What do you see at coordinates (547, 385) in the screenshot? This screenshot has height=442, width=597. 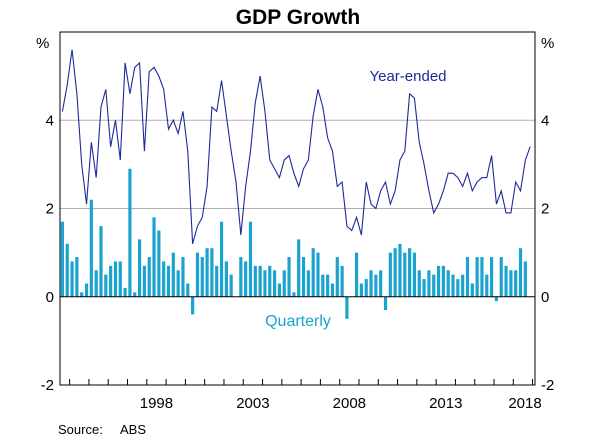 I see `y-tick-label-right: -2` at bounding box center [547, 385].